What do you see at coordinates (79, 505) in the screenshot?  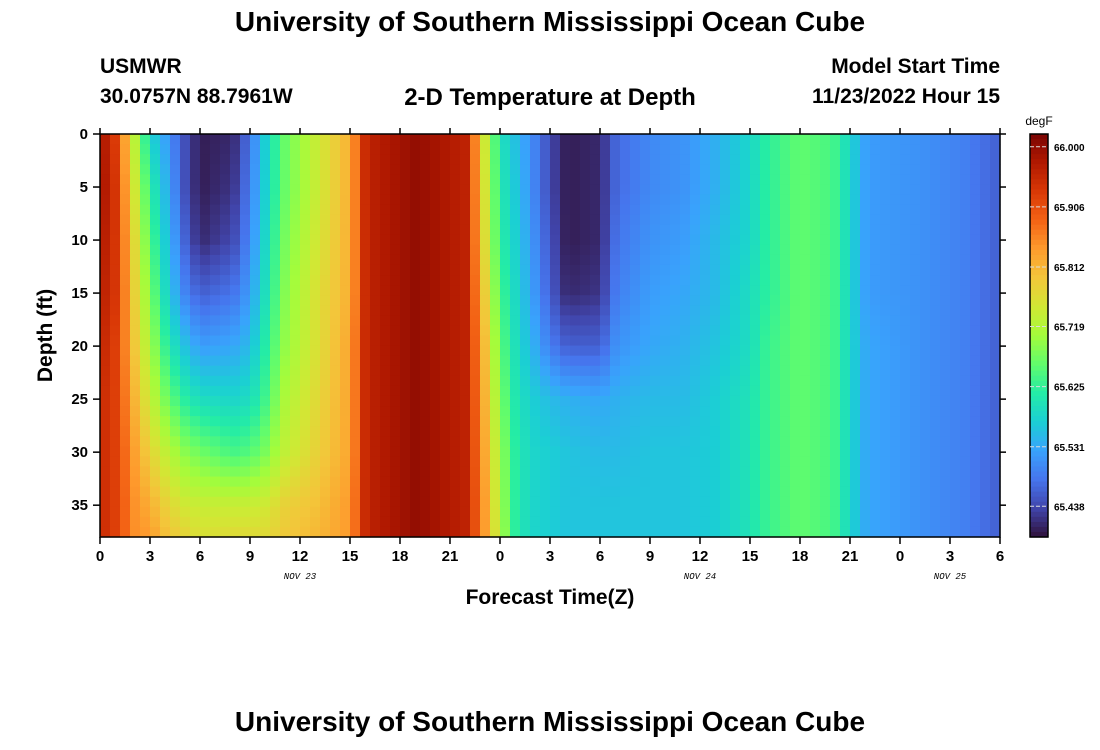 I see `y-tick-label: 35` at bounding box center [79, 505].